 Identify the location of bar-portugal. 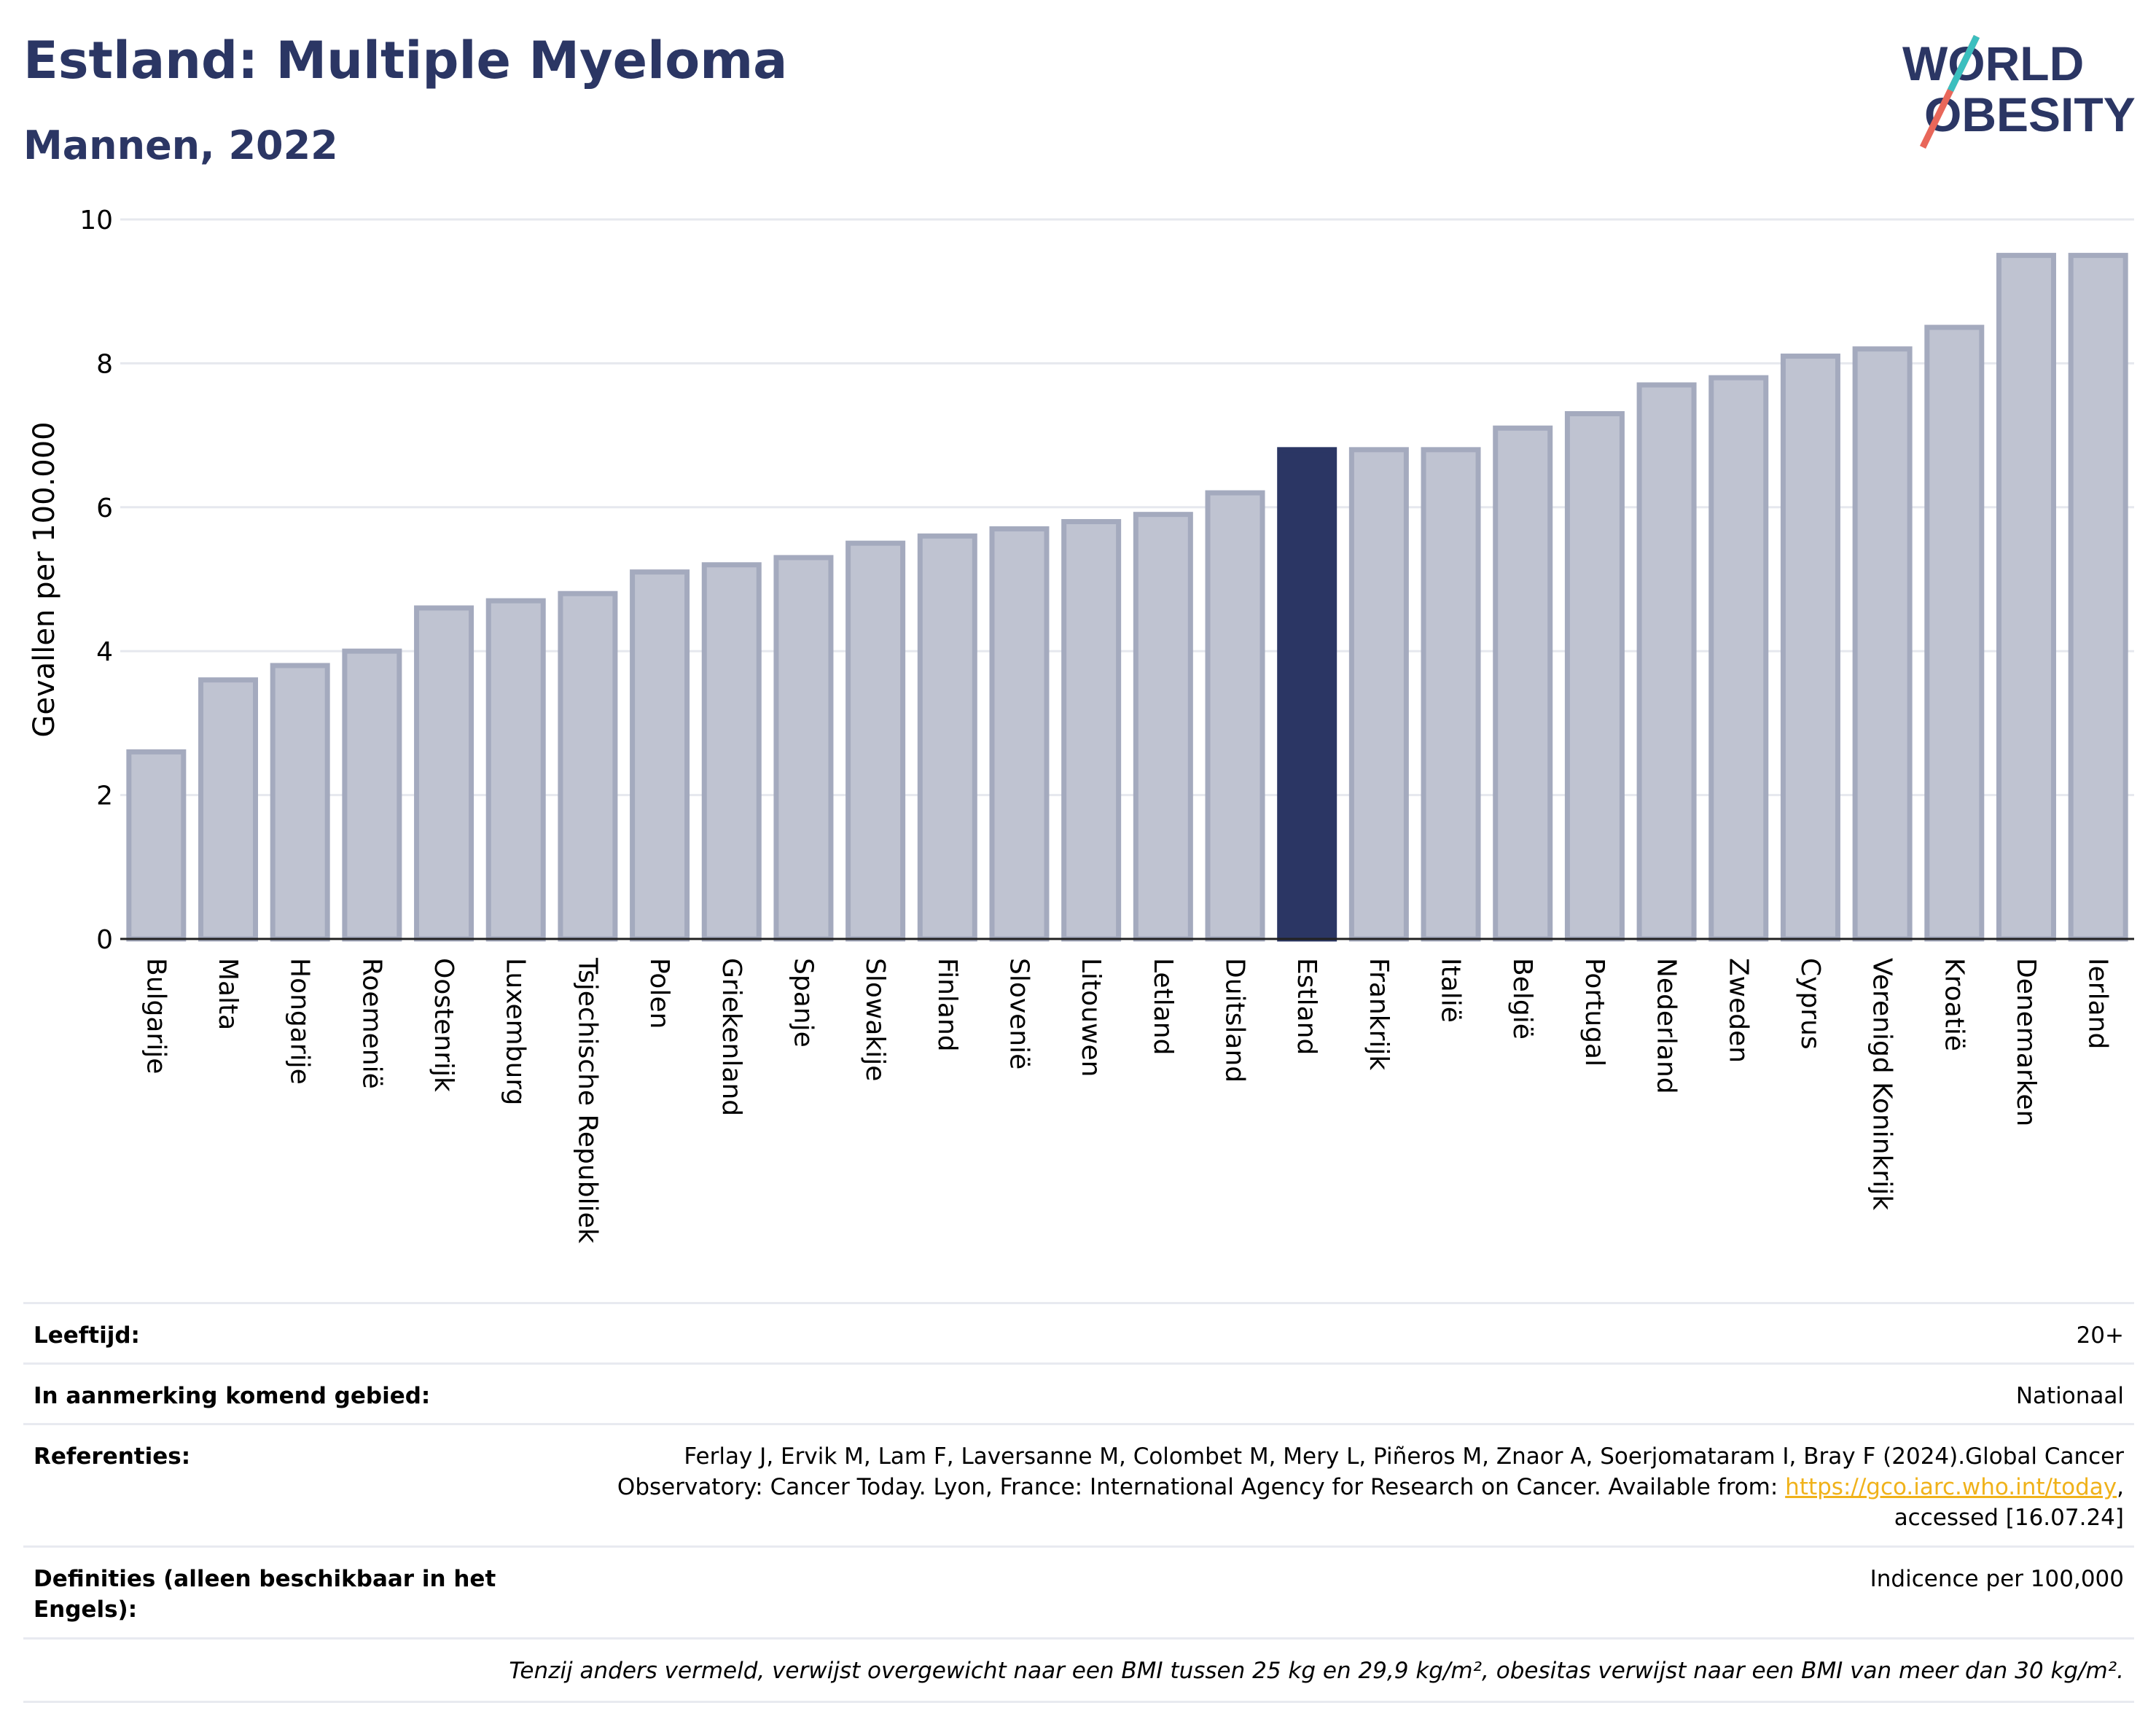
(1594, 676).